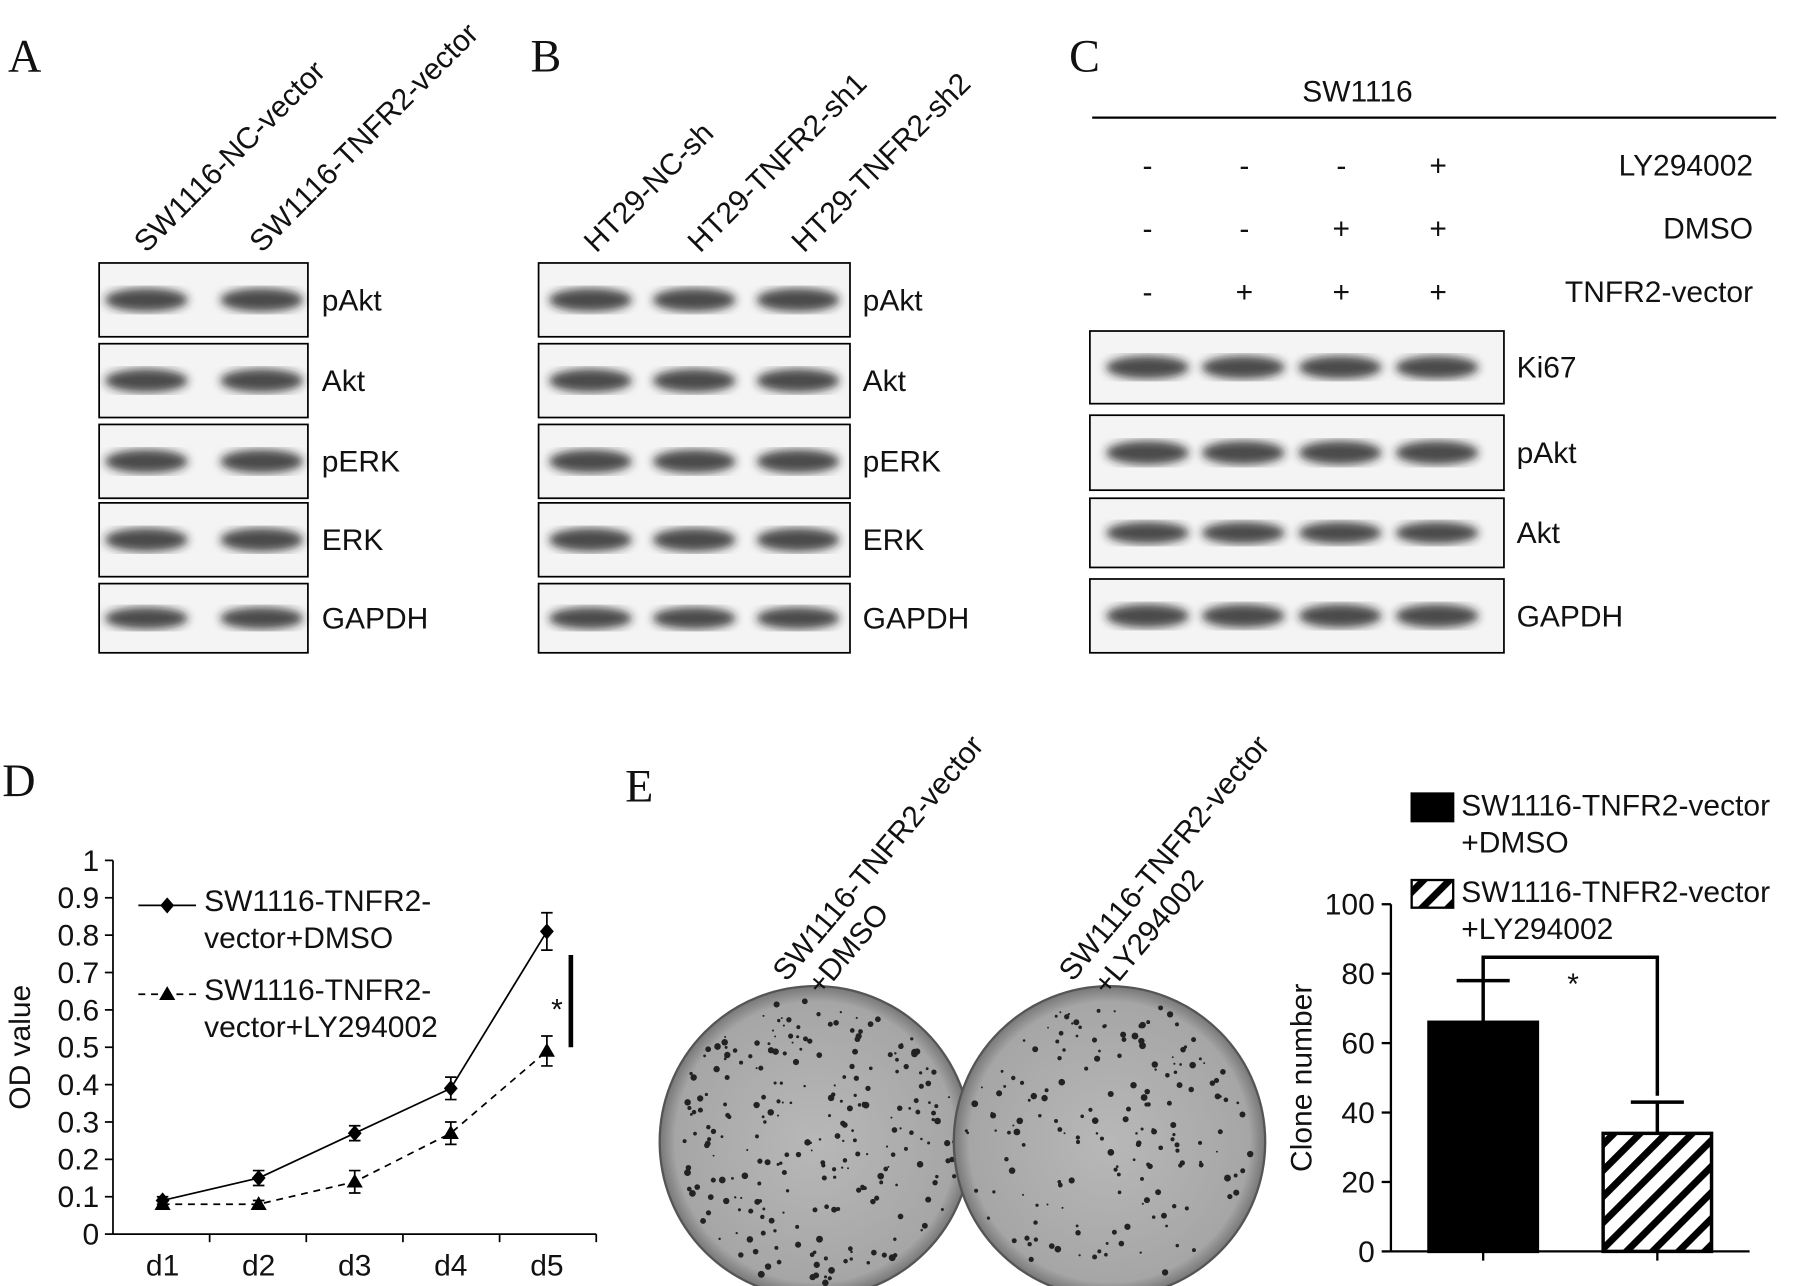  Describe the element at coordinates (20, 1047) in the screenshot. I see `y-axis-label: OD value` at that location.